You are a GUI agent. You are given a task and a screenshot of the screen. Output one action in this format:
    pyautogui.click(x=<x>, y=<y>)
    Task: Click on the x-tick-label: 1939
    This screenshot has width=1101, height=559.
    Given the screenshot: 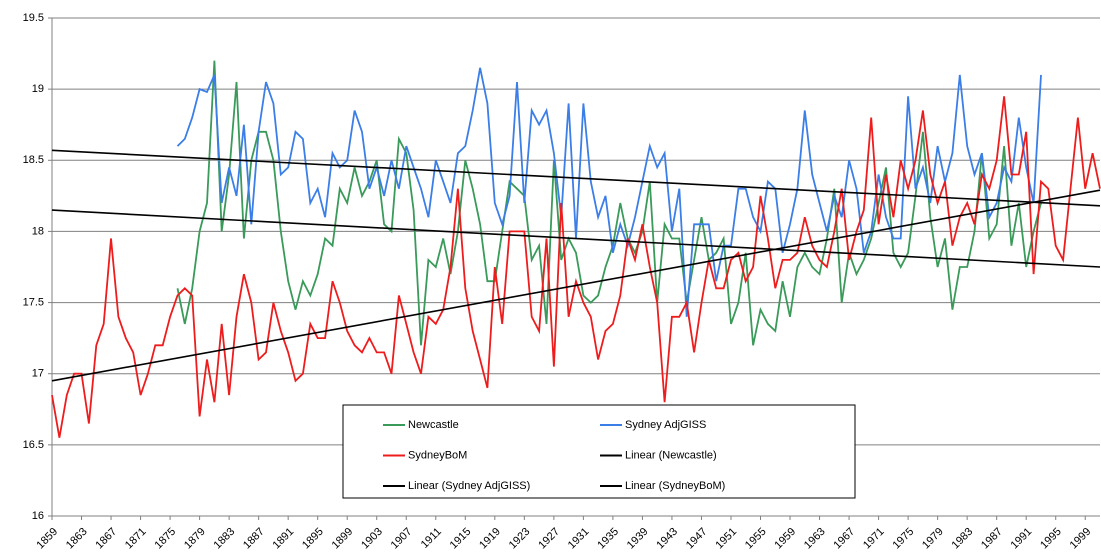 What is the action you would take?
    pyautogui.click(x=638, y=539)
    